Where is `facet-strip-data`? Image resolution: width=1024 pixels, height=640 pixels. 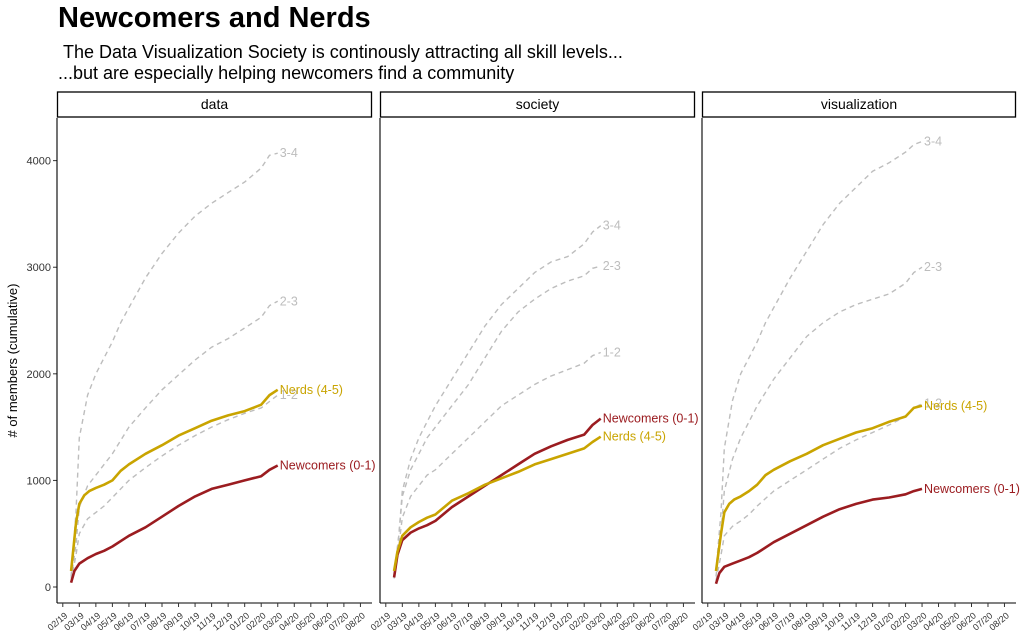
facet-strip-data is located at coordinates (214, 104).